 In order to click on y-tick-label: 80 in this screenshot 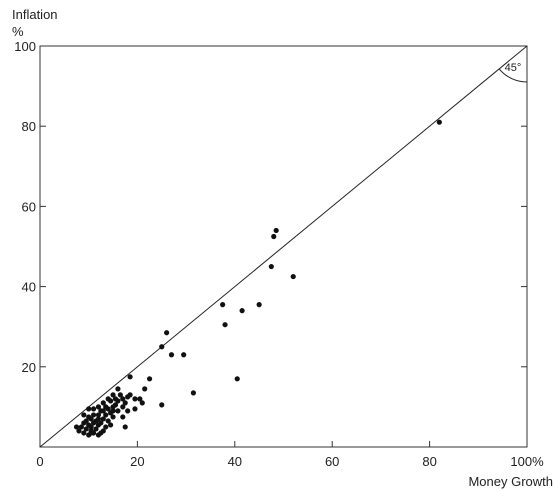, I will do `click(29, 126)`.